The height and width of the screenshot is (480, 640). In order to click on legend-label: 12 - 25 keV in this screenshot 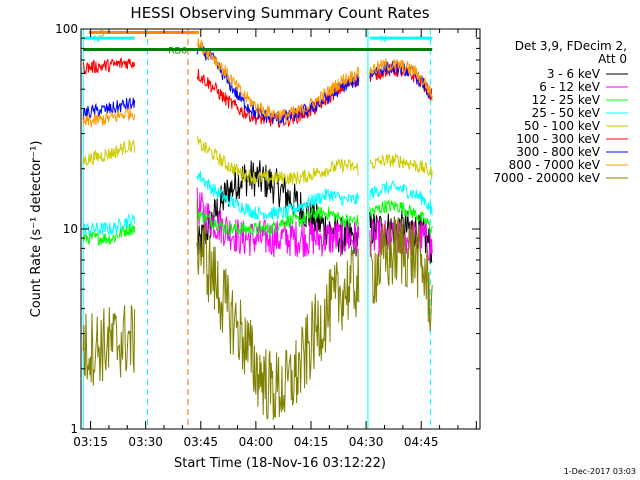, I will do `click(566, 100)`.